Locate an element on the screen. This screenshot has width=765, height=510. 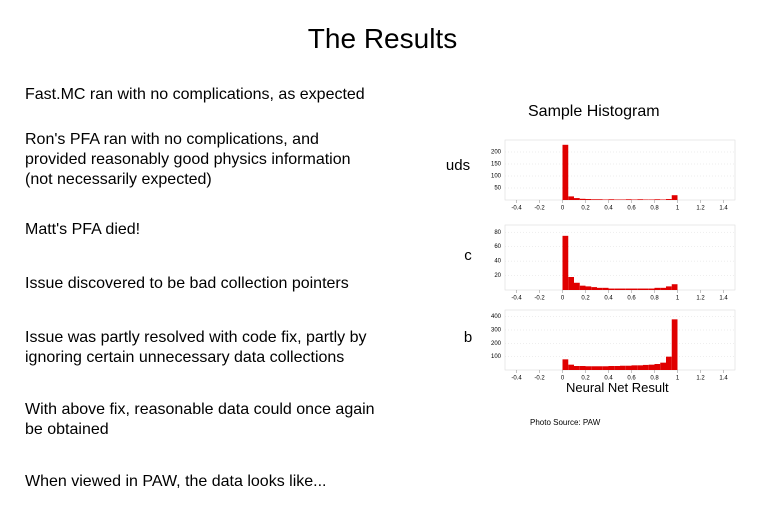
y-tick-label: 50 is located at coordinates (497, 189).